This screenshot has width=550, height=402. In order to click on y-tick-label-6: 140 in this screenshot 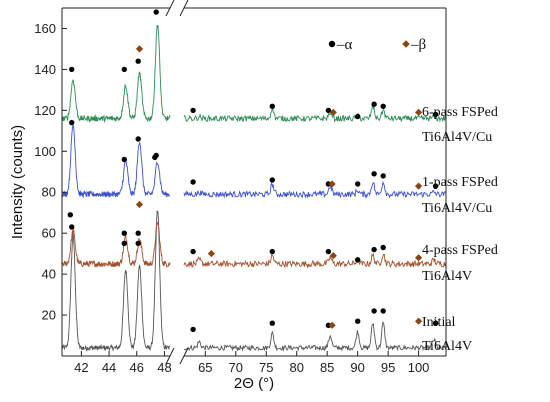, I will do `click(45, 69)`.